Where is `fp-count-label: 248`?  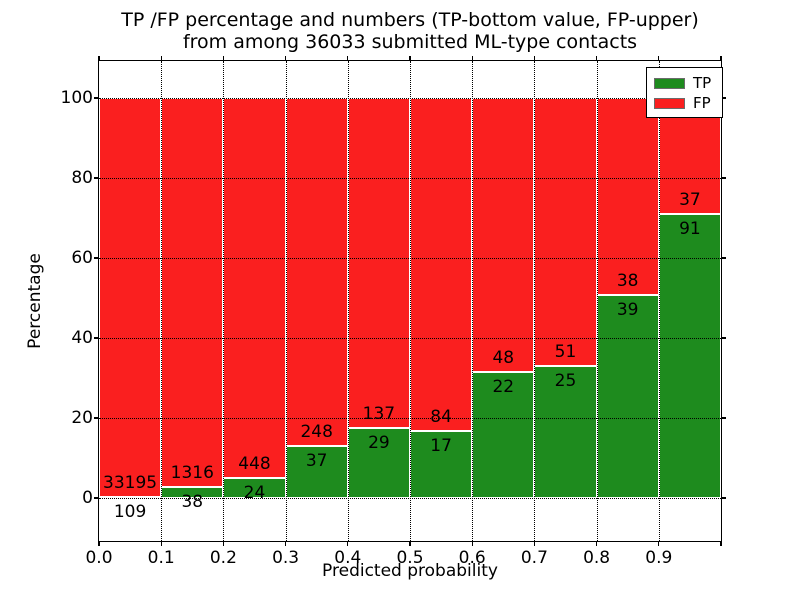 fp-count-label: 248 is located at coordinates (316, 432).